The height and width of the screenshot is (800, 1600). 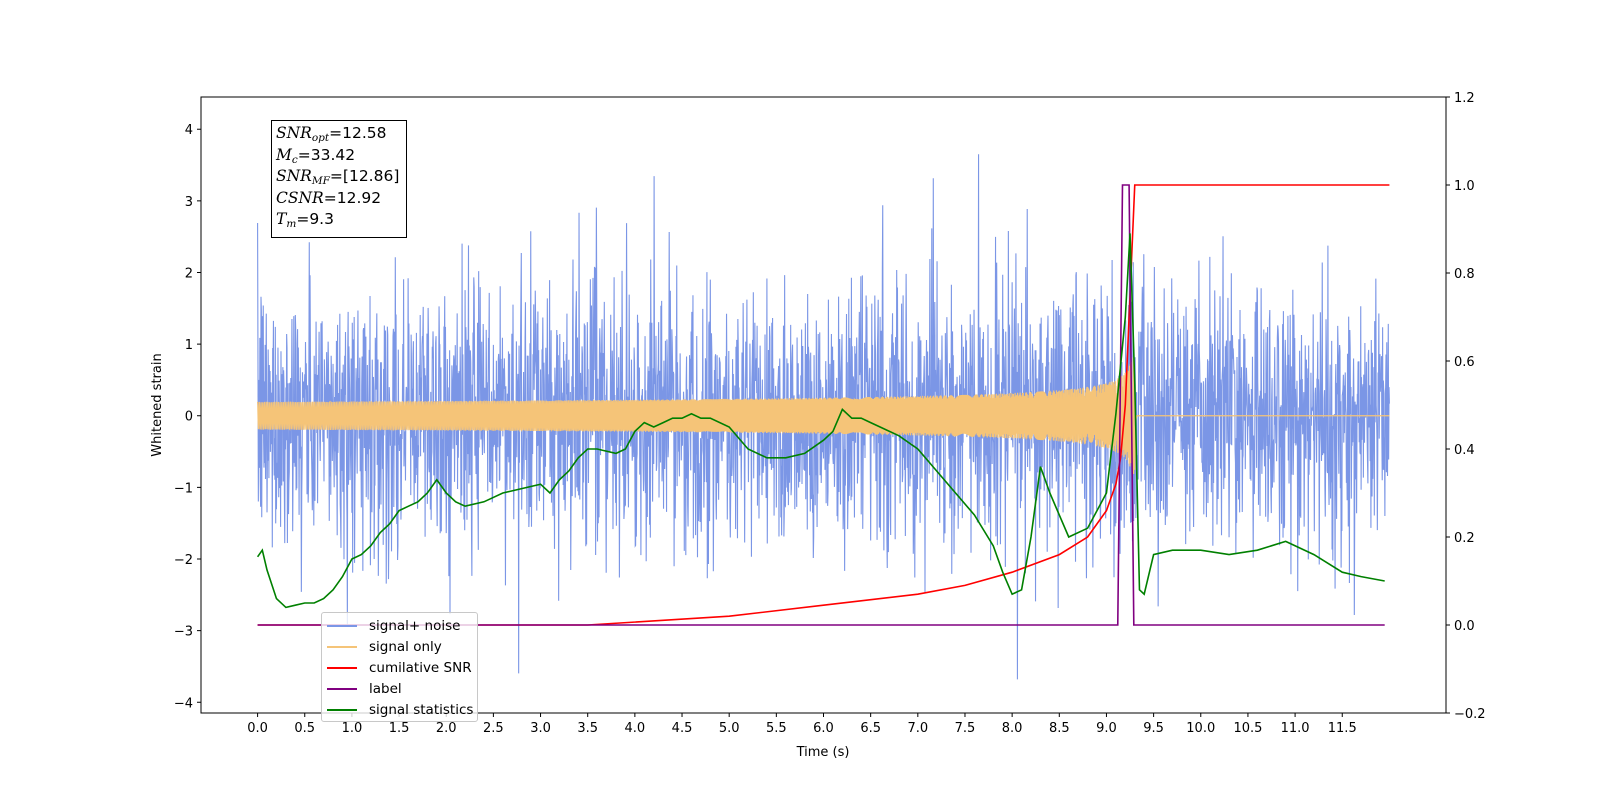 What do you see at coordinates (682, 728) in the screenshot?
I see `x-tick-label: 4.5` at bounding box center [682, 728].